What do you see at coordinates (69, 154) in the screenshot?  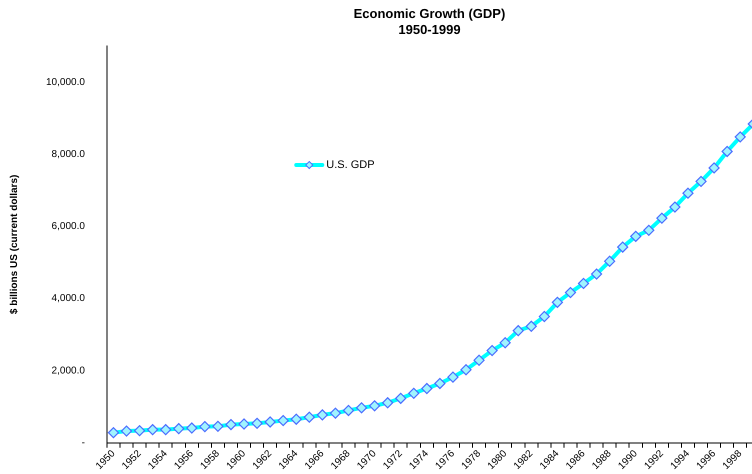 I see `y-tick-label: 8,000.0` at bounding box center [69, 154].